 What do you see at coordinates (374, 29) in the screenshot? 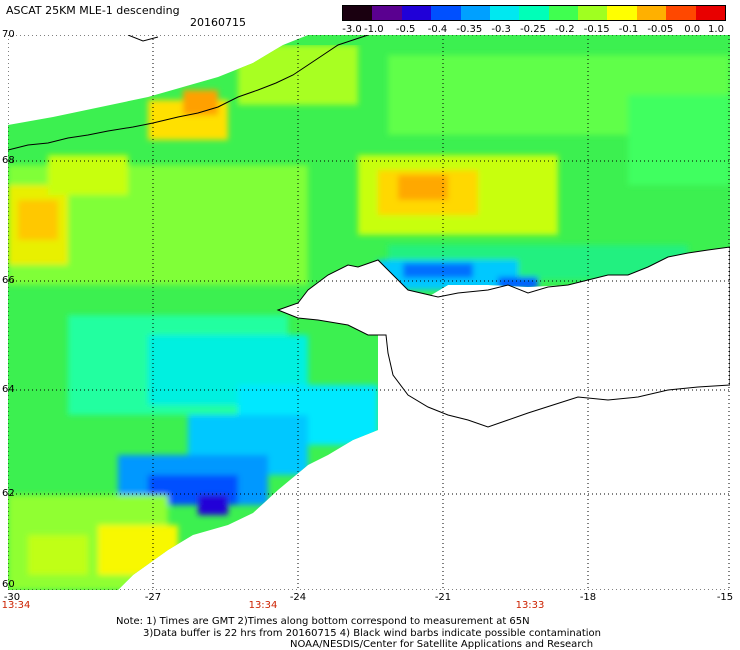
I see `colorbar-tick-label: -1.0` at bounding box center [374, 29].